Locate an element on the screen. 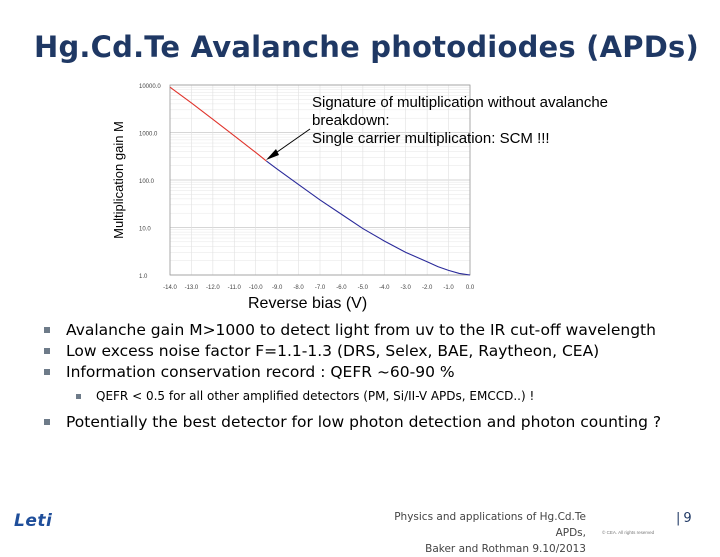 The image size is (720, 557). plot-frame is located at coordinates (320, 180).